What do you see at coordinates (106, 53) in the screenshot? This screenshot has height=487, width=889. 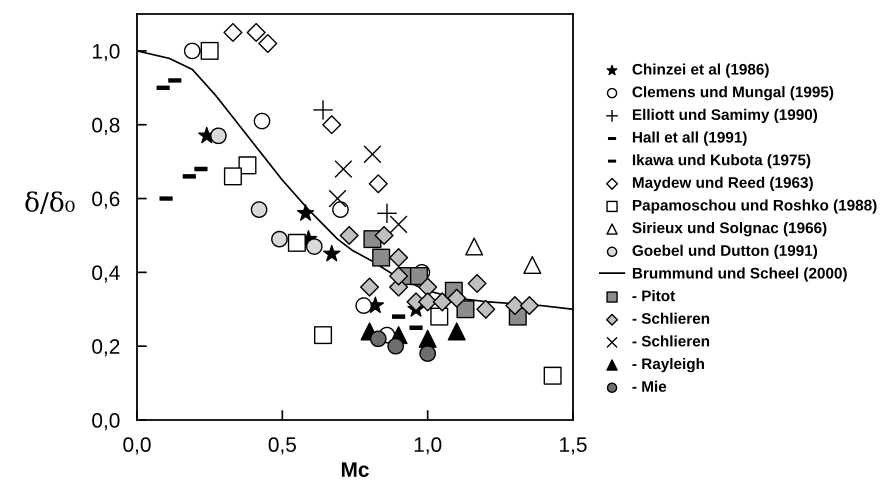 I see `y-tick-label: 1,0` at bounding box center [106, 53].